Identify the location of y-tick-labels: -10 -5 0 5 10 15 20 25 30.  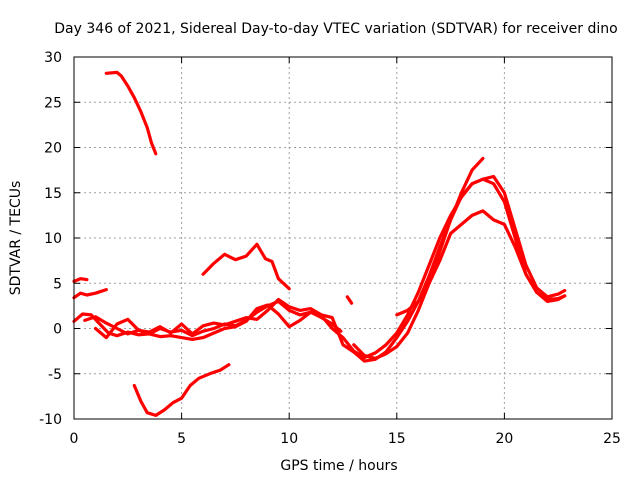
(50, 239).